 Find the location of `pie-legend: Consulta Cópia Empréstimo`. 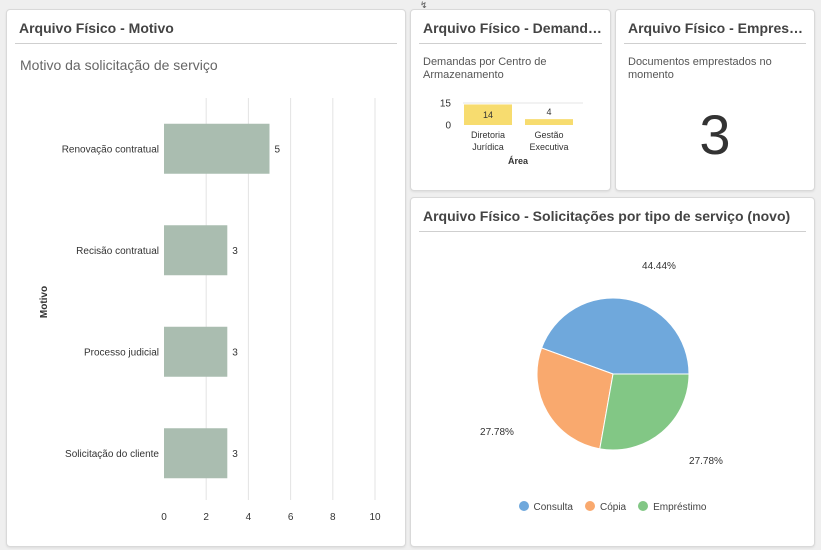

pie-legend: Consulta Cópia Empréstimo is located at coordinates (612, 507).